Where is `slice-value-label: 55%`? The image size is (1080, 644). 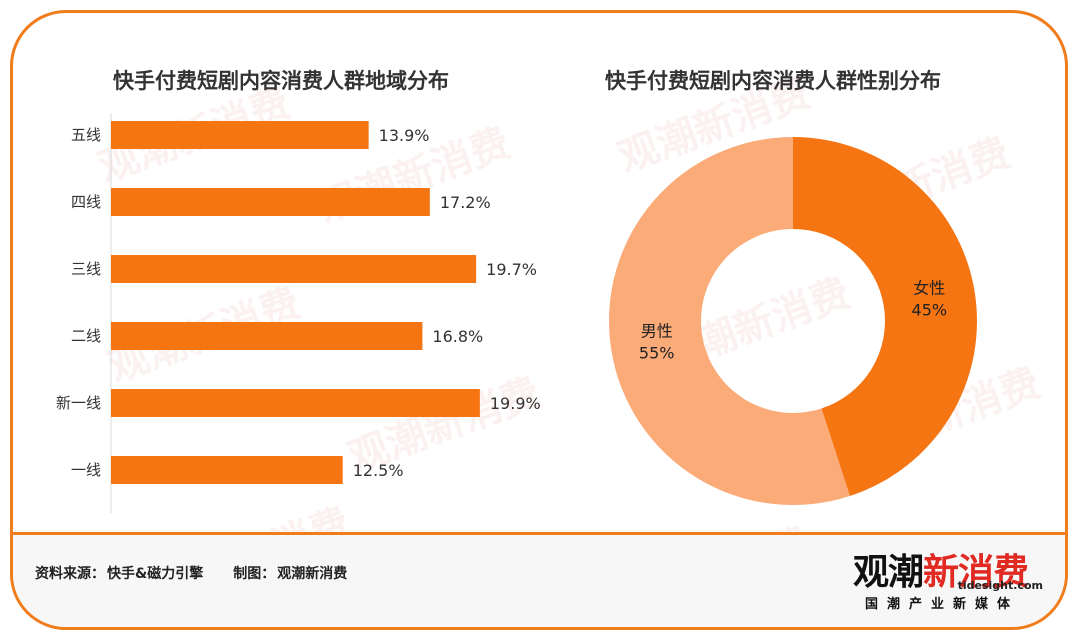
slice-value-label: 55% is located at coordinates (657, 353).